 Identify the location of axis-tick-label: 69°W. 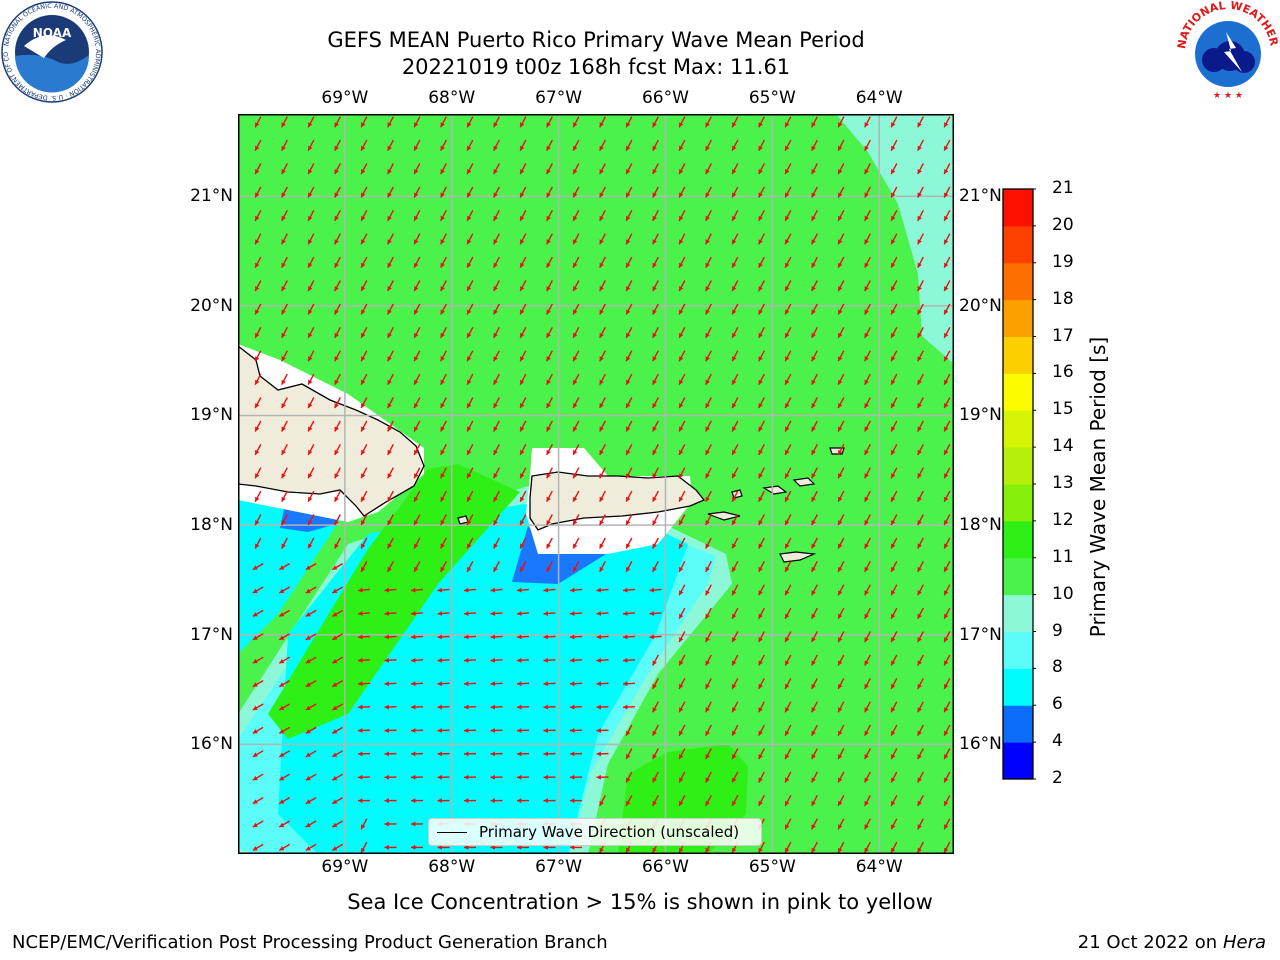
(345, 867).